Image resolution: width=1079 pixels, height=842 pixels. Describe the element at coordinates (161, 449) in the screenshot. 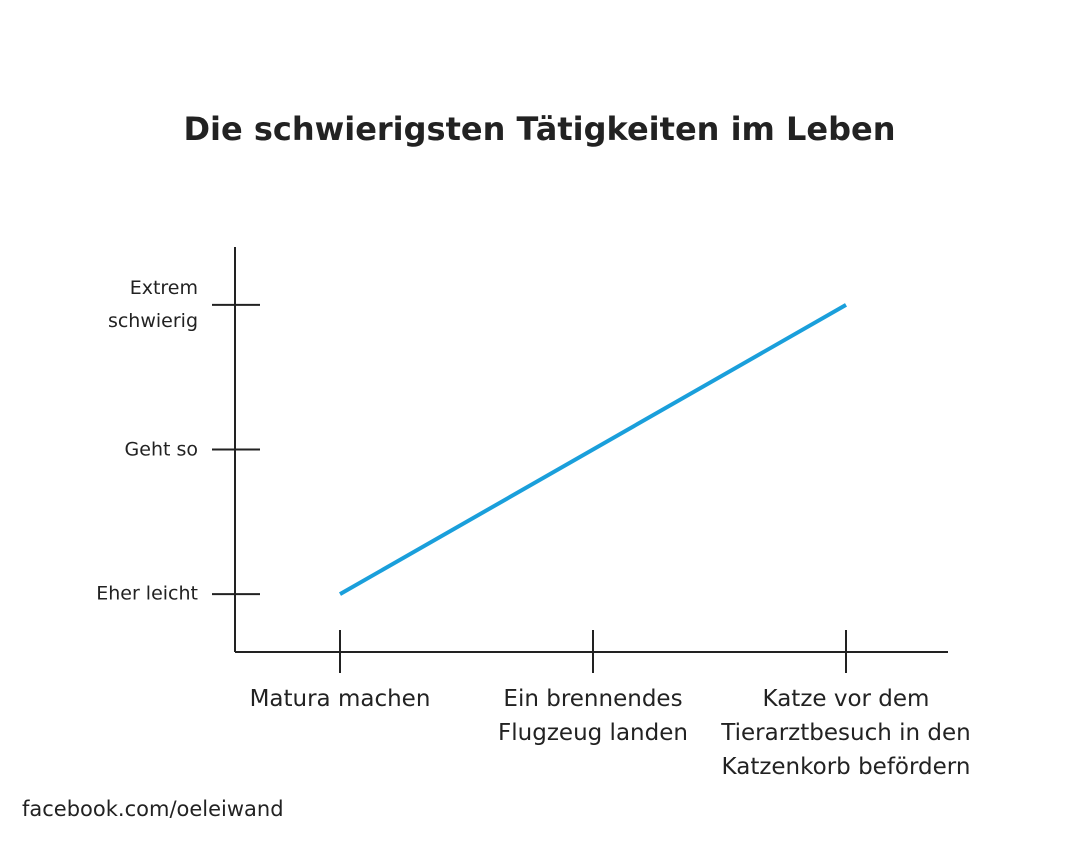

I see `y-tick-label: Geht so` at that location.